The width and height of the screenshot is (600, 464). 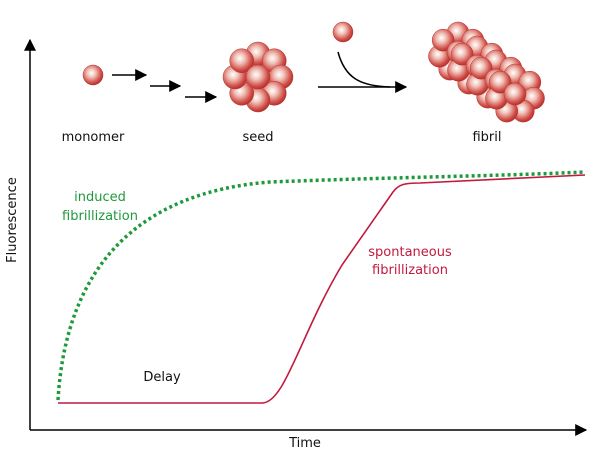 What do you see at coordinates (410, 252) in the screenshot?
I see `curve-label: spontaneous` at bounding box center [410, 252].